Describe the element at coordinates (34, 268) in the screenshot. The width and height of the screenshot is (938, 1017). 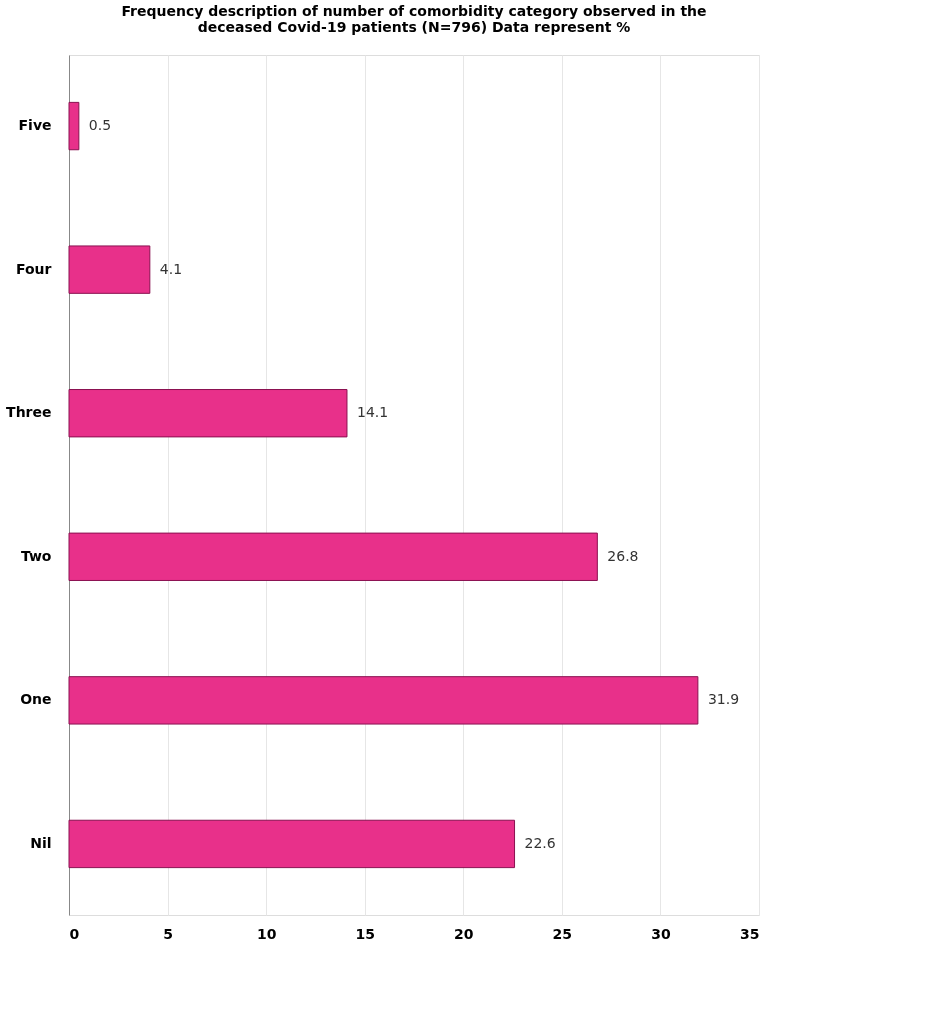
I see `y-tick-label: Four` at that location.